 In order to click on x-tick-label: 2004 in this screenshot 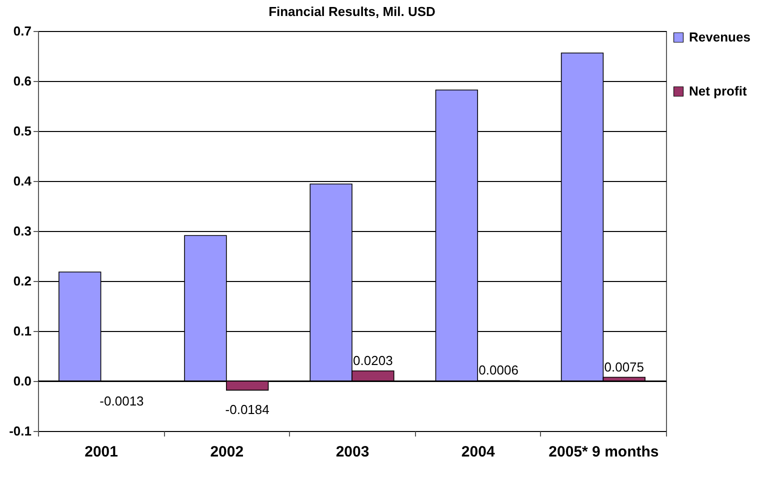, I will do `click(478, 452)`.